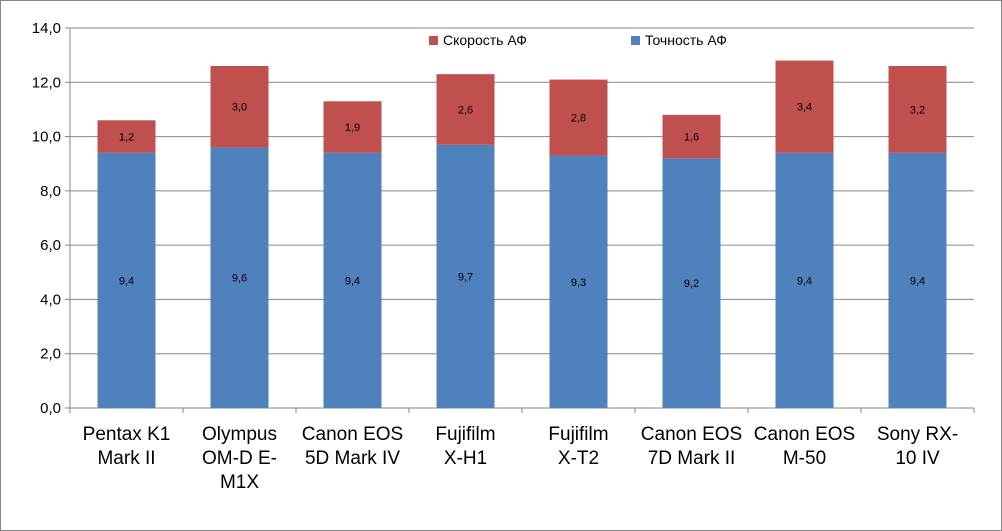 The image size is (1002, 531). I want to click on bar-value-label: 9,6, so click(239, 279).